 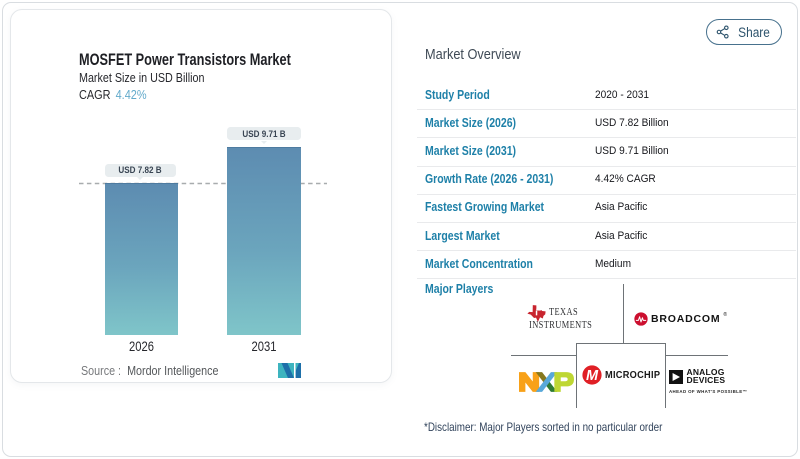 I want to click on row-label: Growth Rate (2026 - 2031), so click(x=489, y=179).